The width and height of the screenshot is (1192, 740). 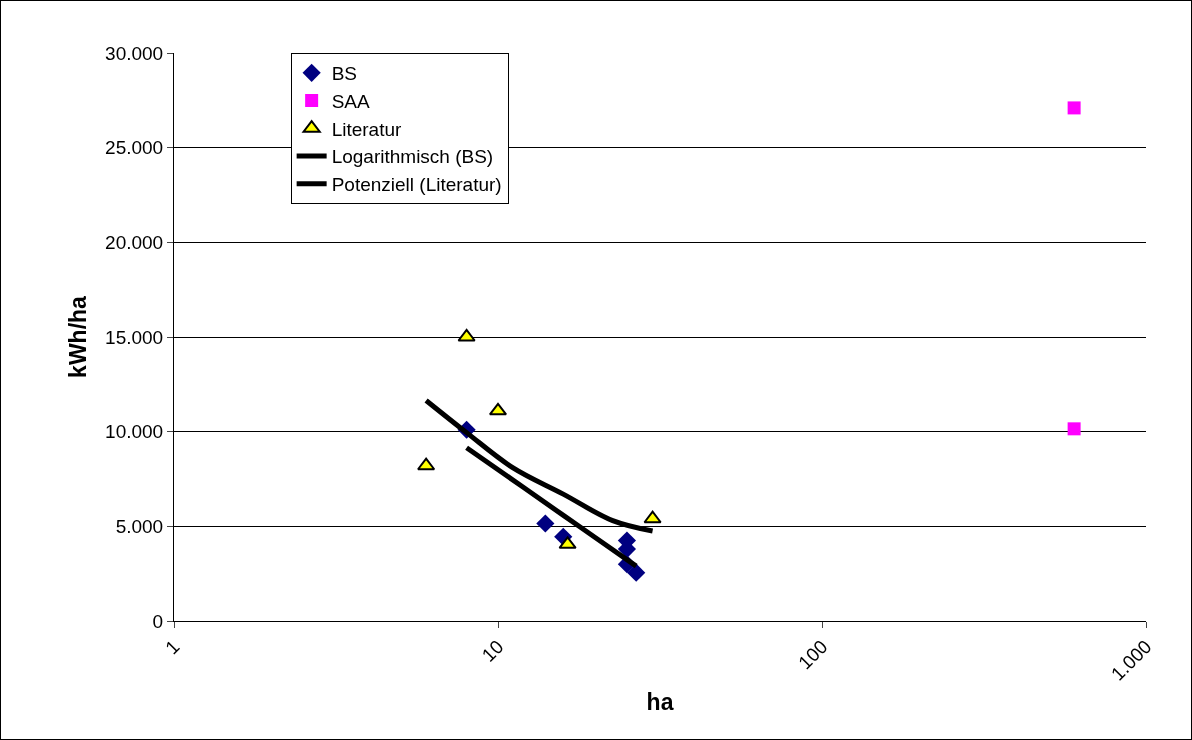 What do you see at coordinates (367, 129) in the screenshot?
I see `legend-label: Literatur` at bounding box center [367, 129].